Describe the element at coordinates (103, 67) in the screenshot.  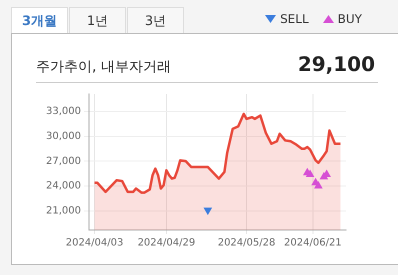
I see `chart-title: 주가추이, 내부자거래` at that location.